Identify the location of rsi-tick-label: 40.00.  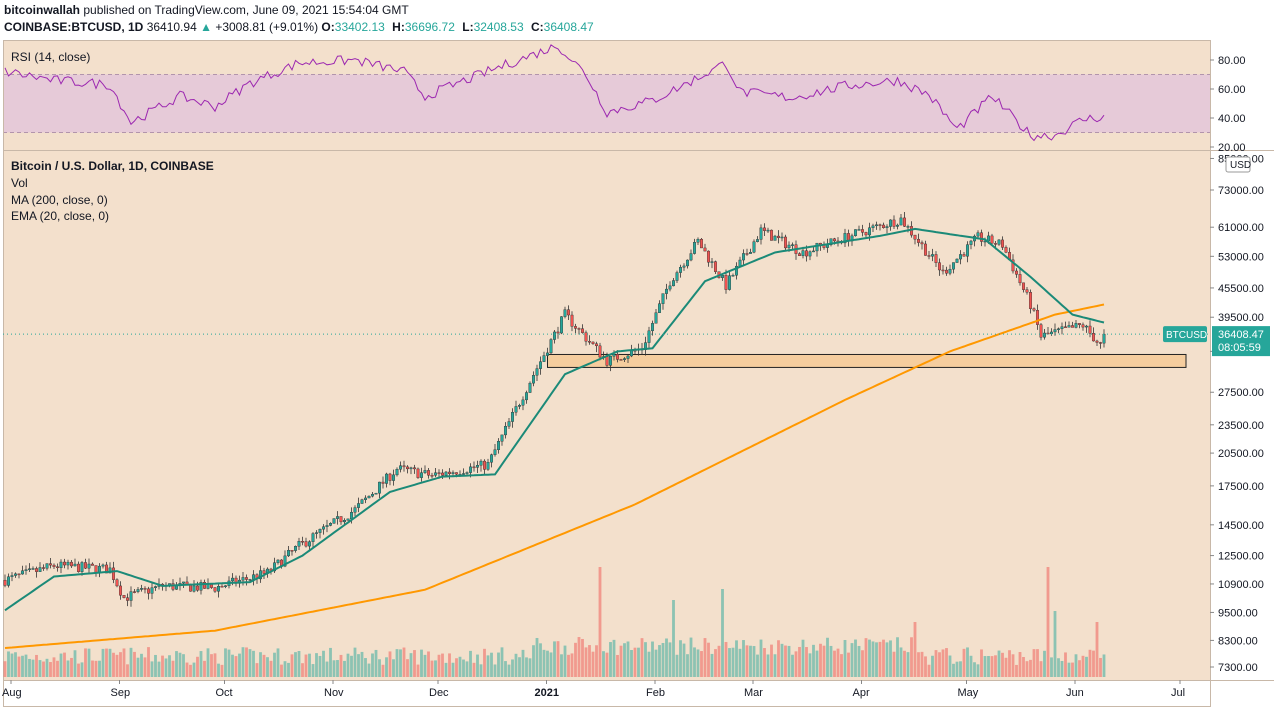
(1232, 119).